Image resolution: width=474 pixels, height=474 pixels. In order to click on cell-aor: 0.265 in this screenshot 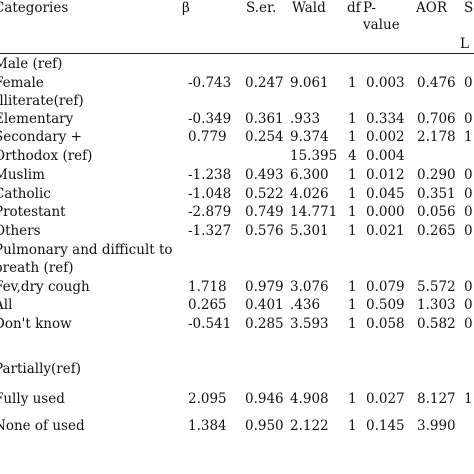, I will do `click(436, 231)`.